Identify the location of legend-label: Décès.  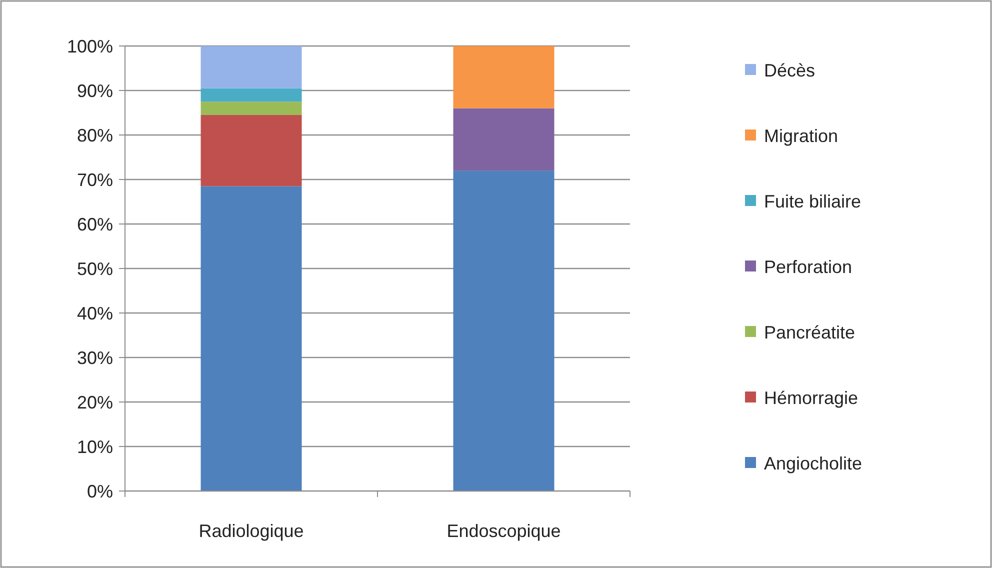
(790, 70).